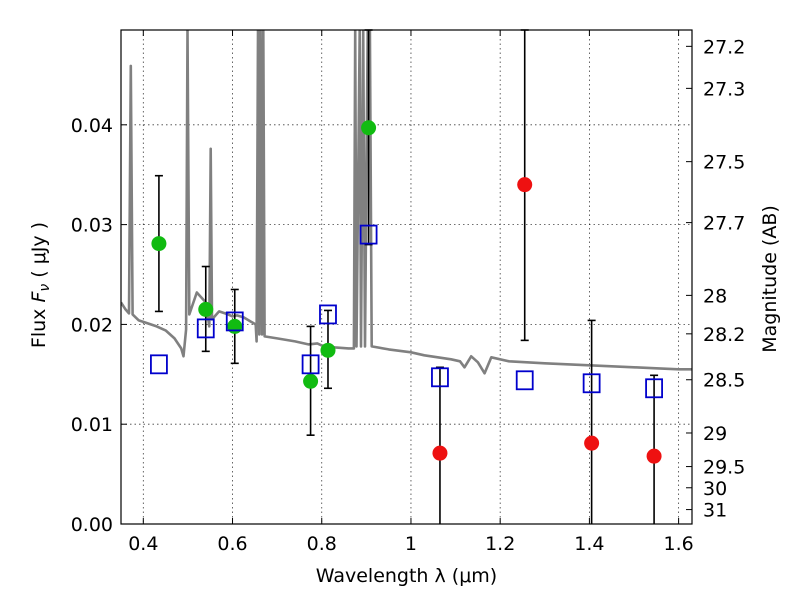  I want to click on y-tick-label: 0.04, so click(92, 126).